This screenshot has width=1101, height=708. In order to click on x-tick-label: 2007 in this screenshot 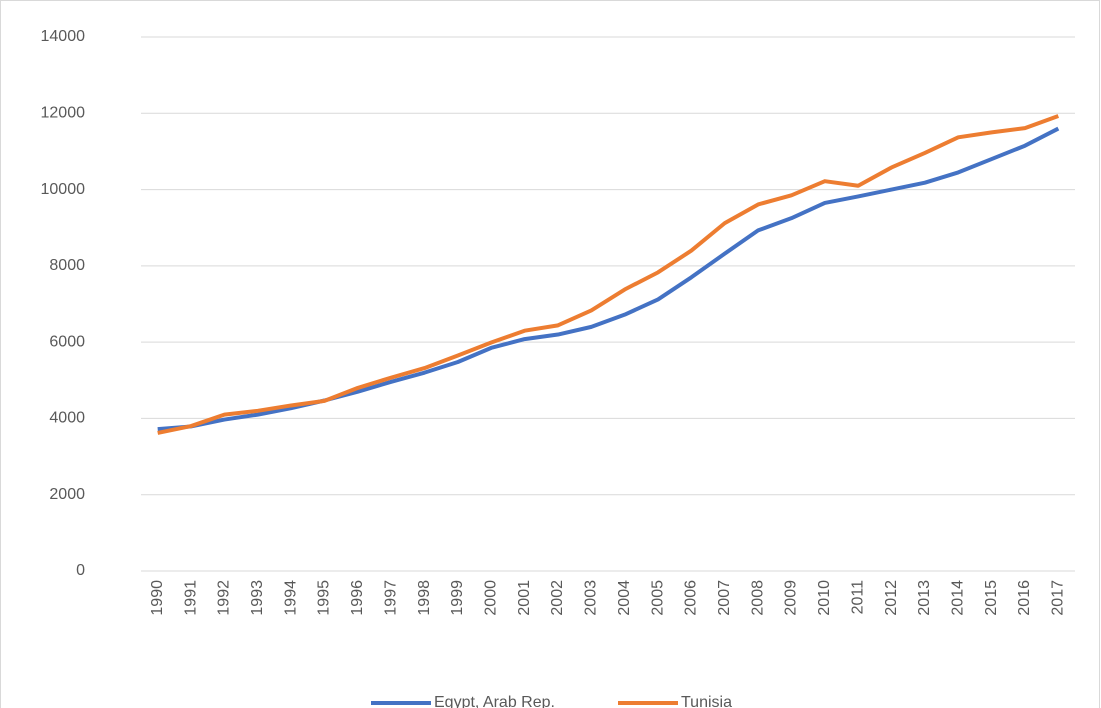, I will do `click(724, 598)`.